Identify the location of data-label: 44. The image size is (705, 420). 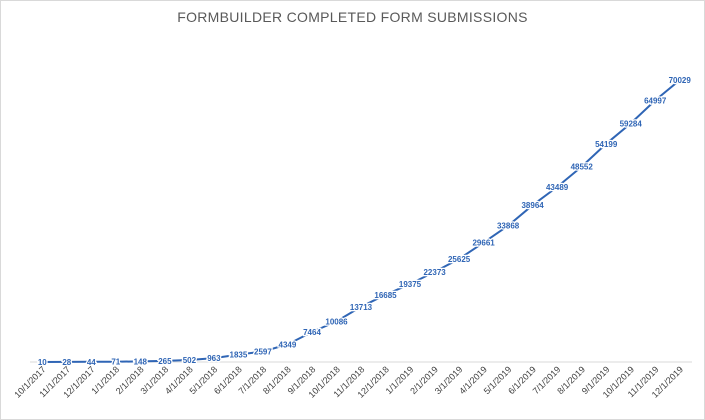
(91, 362).